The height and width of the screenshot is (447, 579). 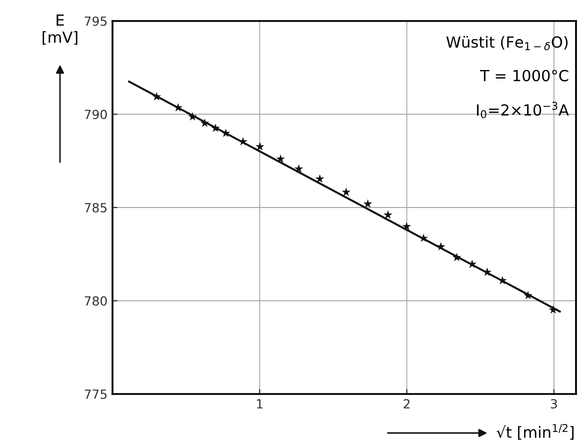 What do you see at coordinates (259, 403) in the screenshot?
I see `x-tick-label: 1` at bounding box center [259, 403].